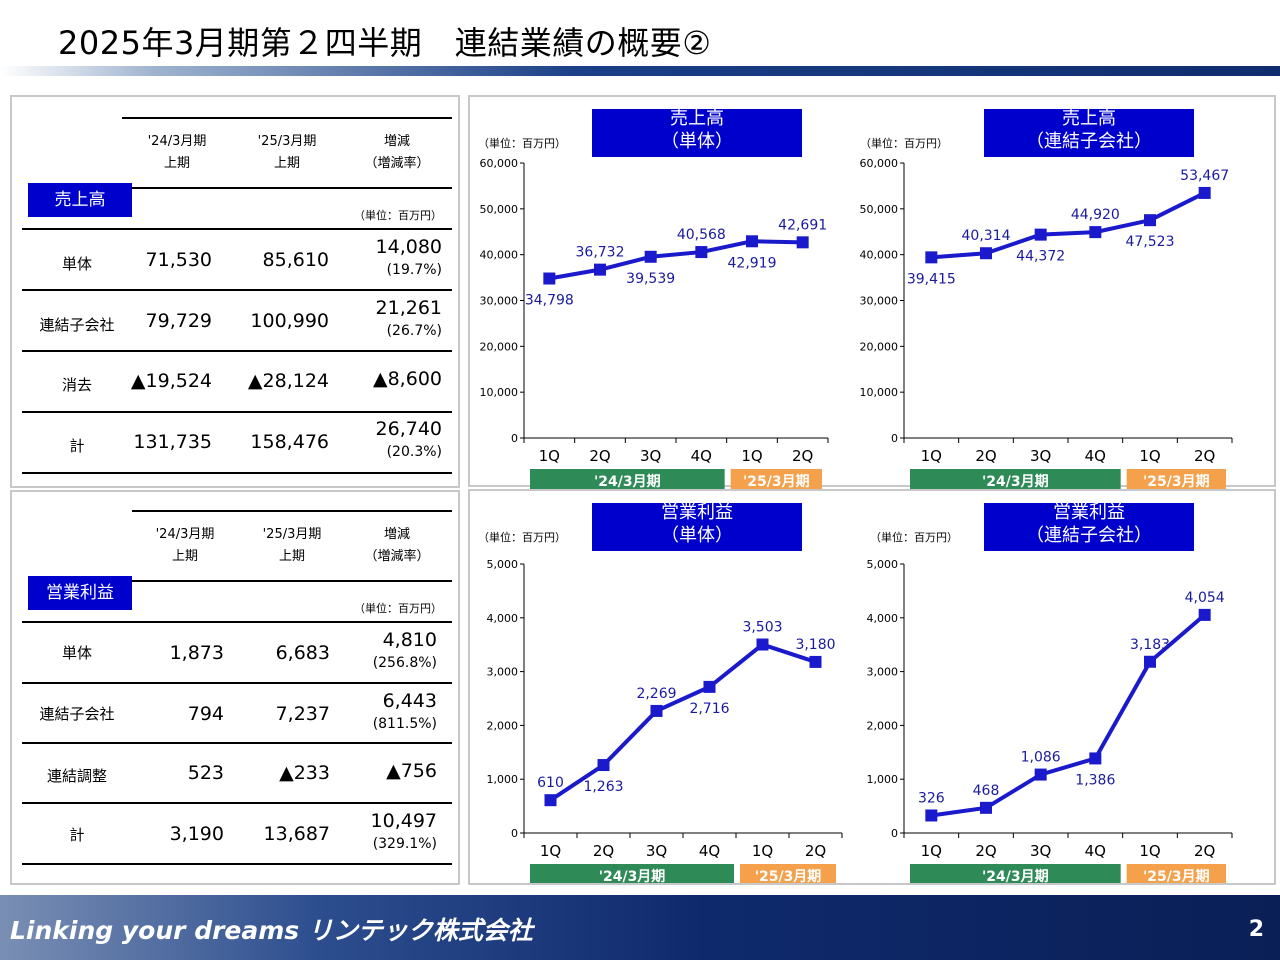 This screenshot has width=1280, height=960. Describe the element at coordinates (205, 714) in the screenshot. I see `prev-value: 794` at that location.